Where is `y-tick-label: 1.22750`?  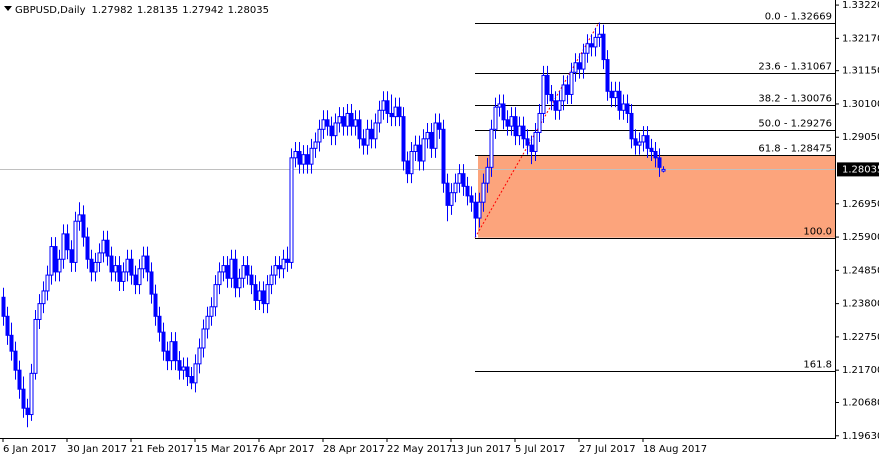 y-tick-label: 1.22750 is located at coordinates (860, 337).